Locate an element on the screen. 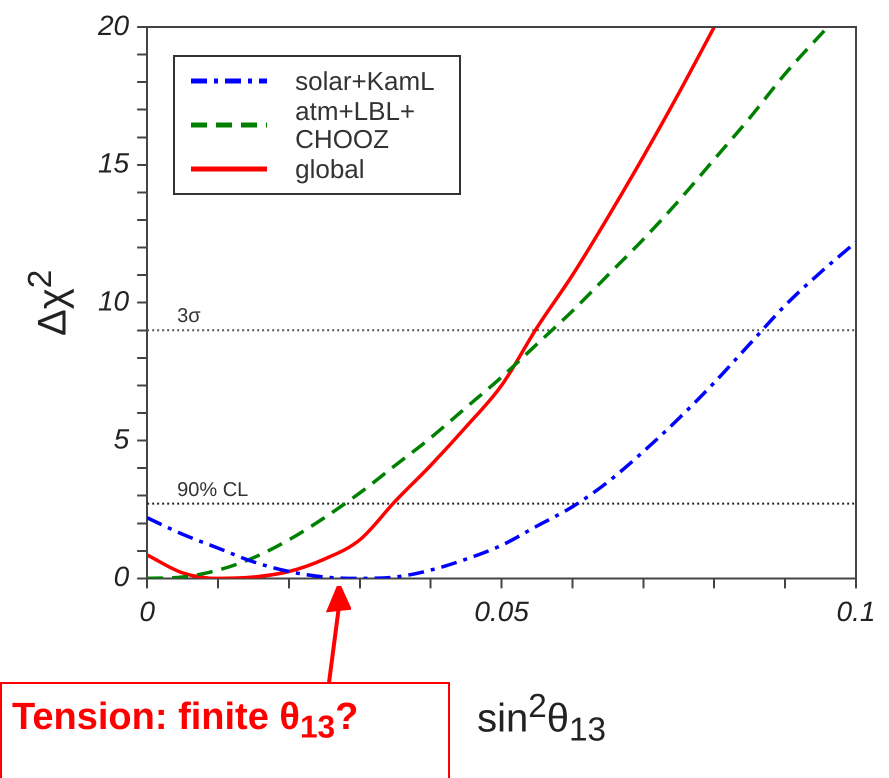  text: Tension: finite θ$_{13}$? is located at coordinates (225, 730).